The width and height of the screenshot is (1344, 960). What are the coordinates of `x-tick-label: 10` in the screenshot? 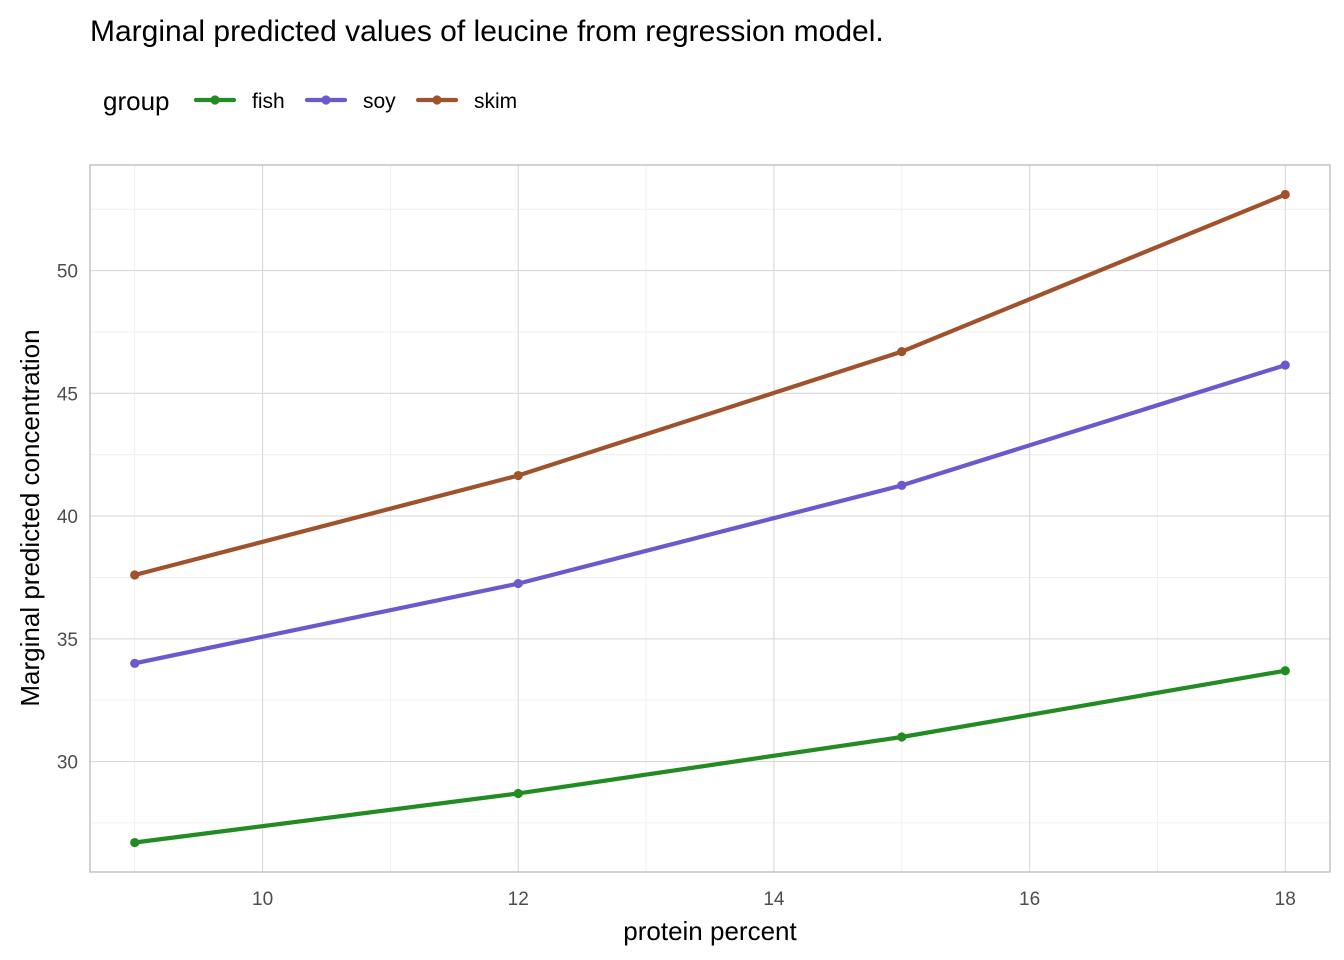 It's located at (262, 899).